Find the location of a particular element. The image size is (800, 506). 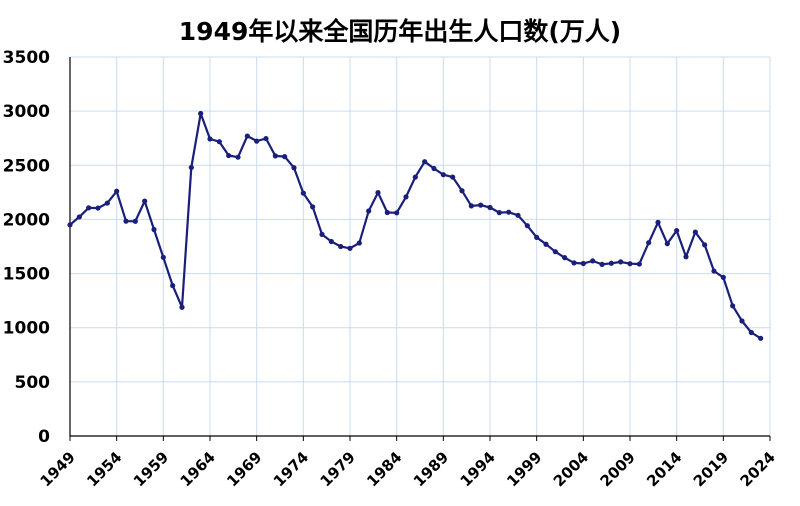

x-tick-label: 2024 is located at coordinates (758, 469).